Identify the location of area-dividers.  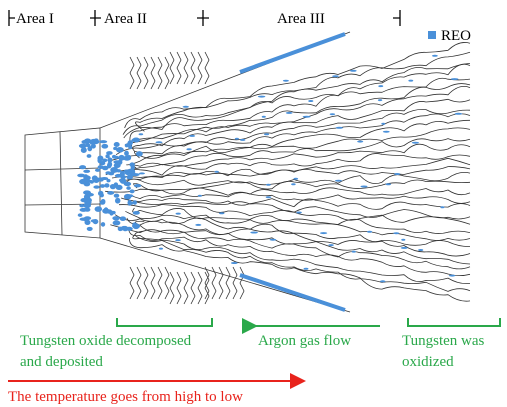
(204, 18).